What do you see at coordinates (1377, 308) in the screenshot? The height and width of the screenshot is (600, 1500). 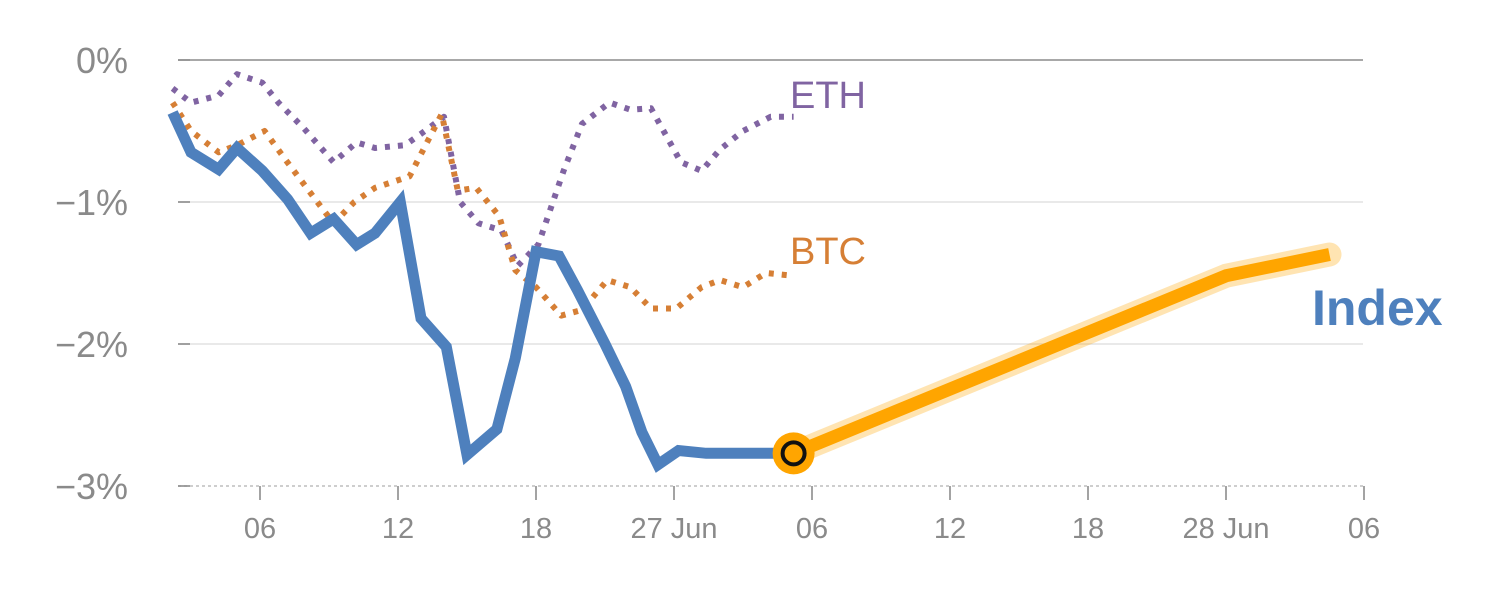 I see `legend-label-index: Index` at bounding box center [1377, 308].